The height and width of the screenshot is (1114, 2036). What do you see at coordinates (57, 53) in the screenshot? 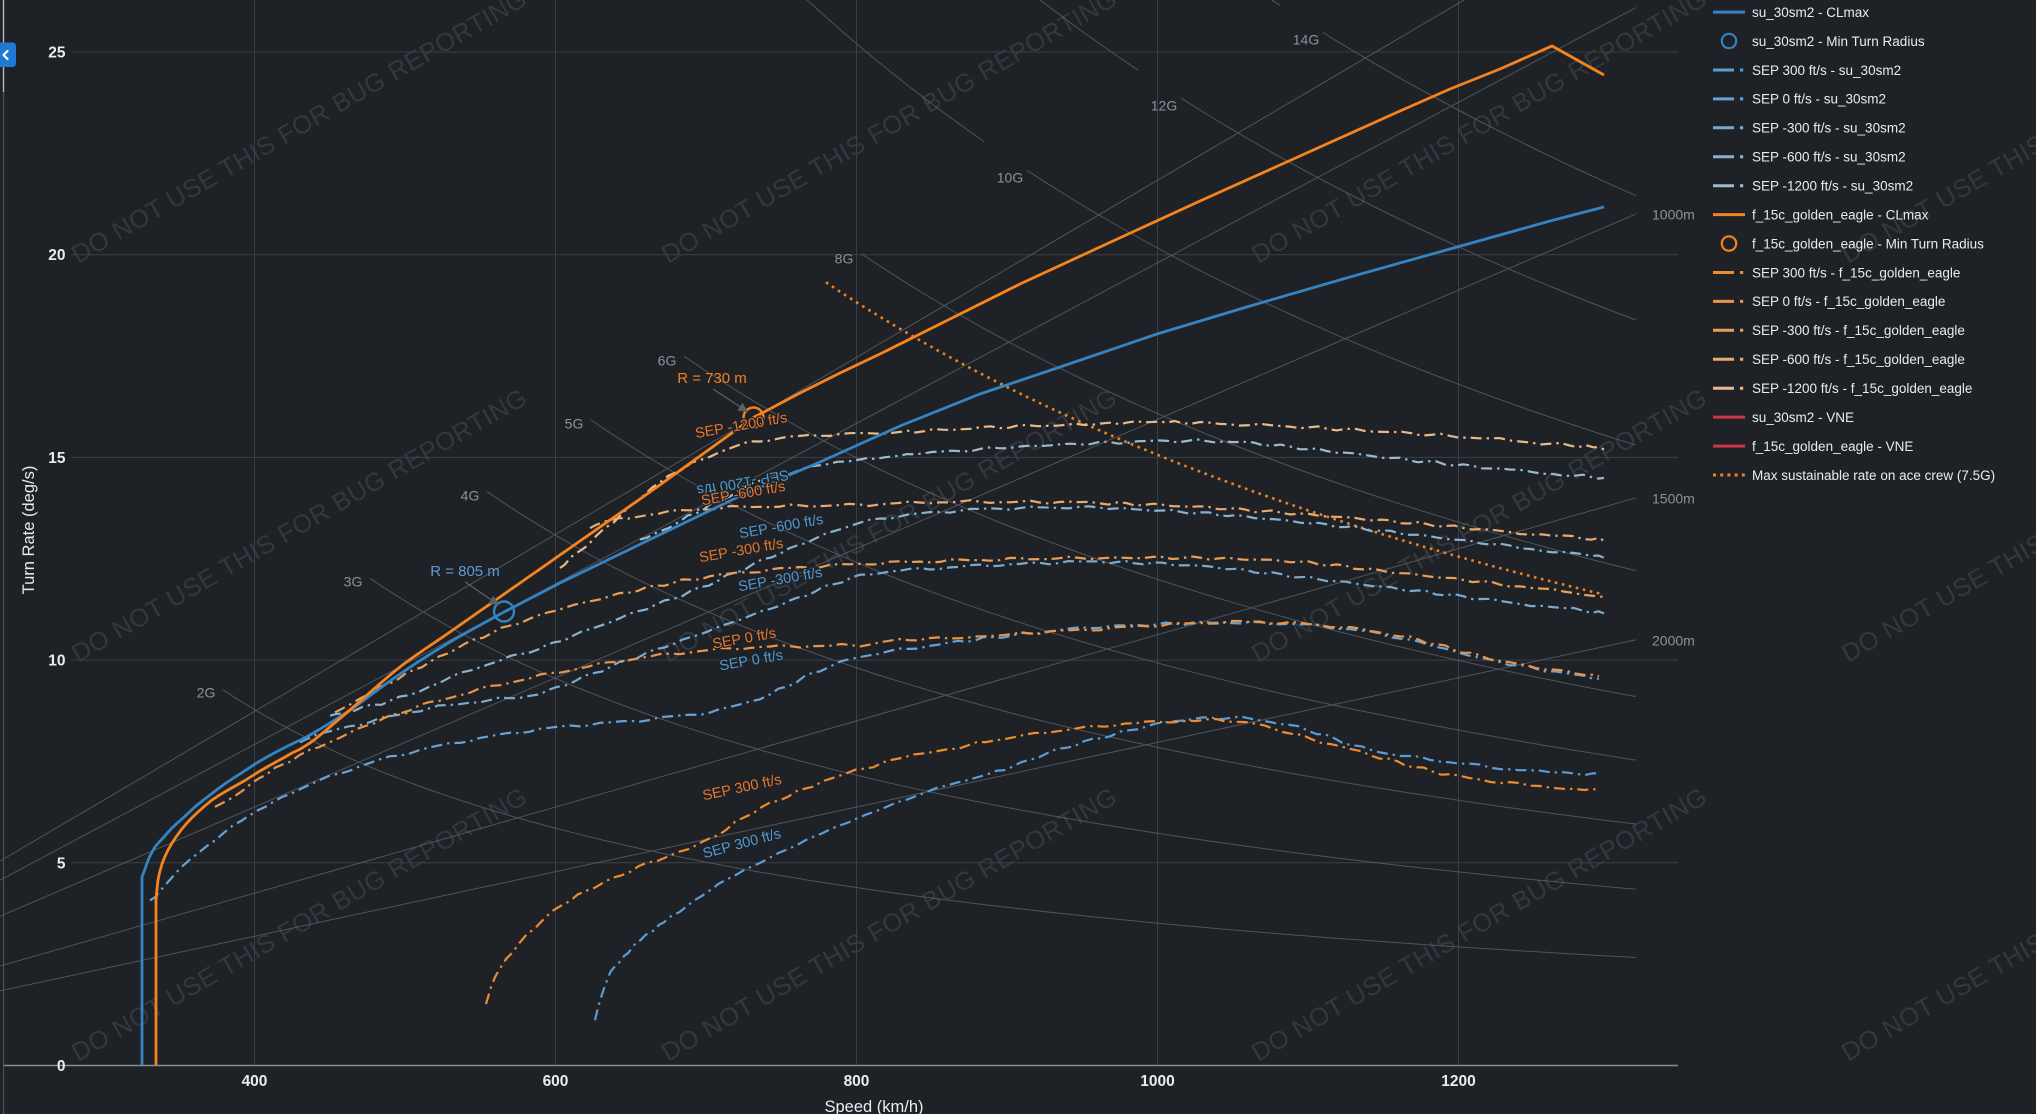
I see `svg-text: 25` at bounding box center [57, 53].